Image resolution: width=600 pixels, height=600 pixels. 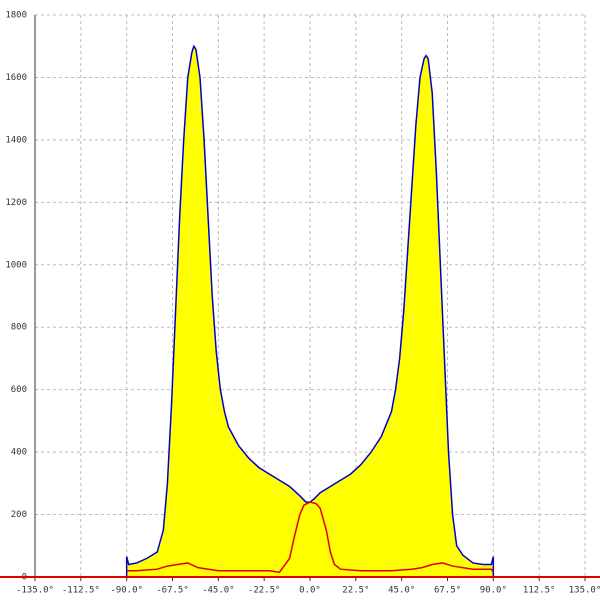 What do you see at coordinates (310, 537) in the screenshot?
I see `line` at bounding box center [310, 537].